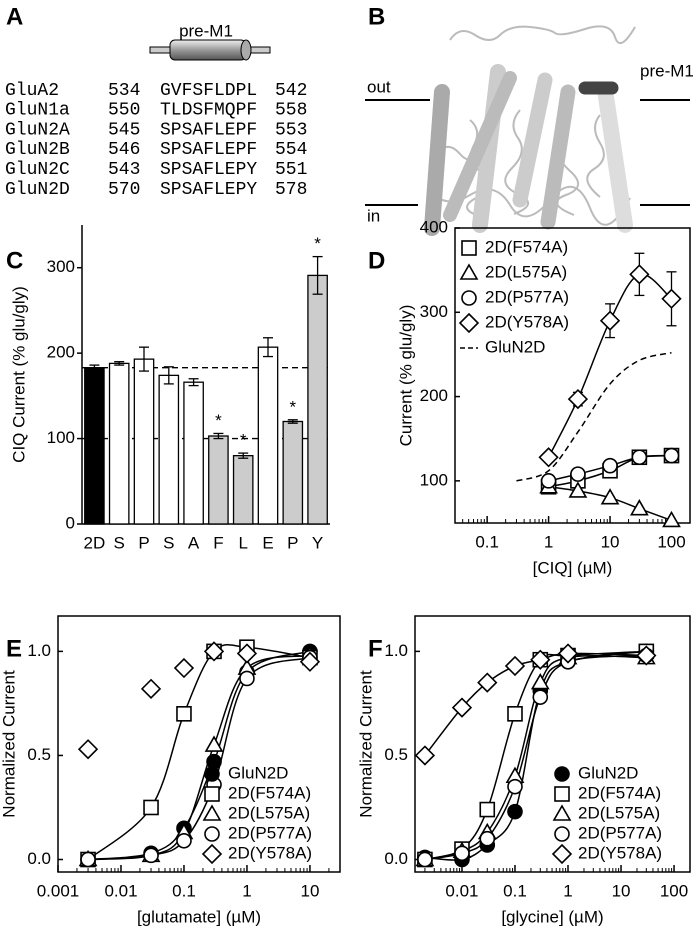 Image resolution: width=694 pixels, height=951 pixels. Describe the element at coordinates (621, 890) in the screenshot. I see `x-tick-label: 10` at that location.